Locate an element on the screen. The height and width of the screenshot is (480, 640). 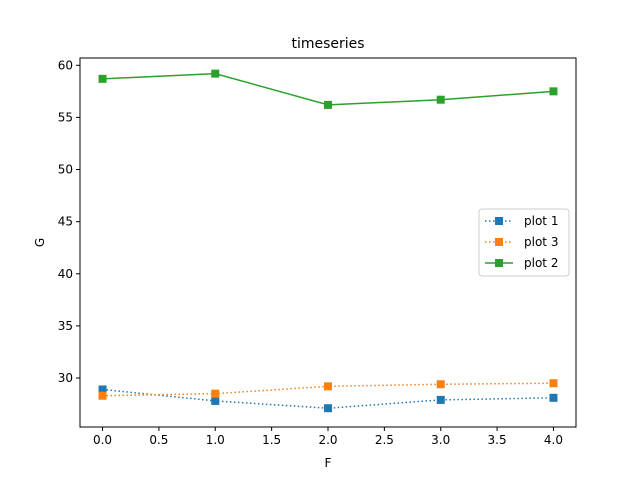
legend-label: plot 1 is located at coordinates (541, 221).